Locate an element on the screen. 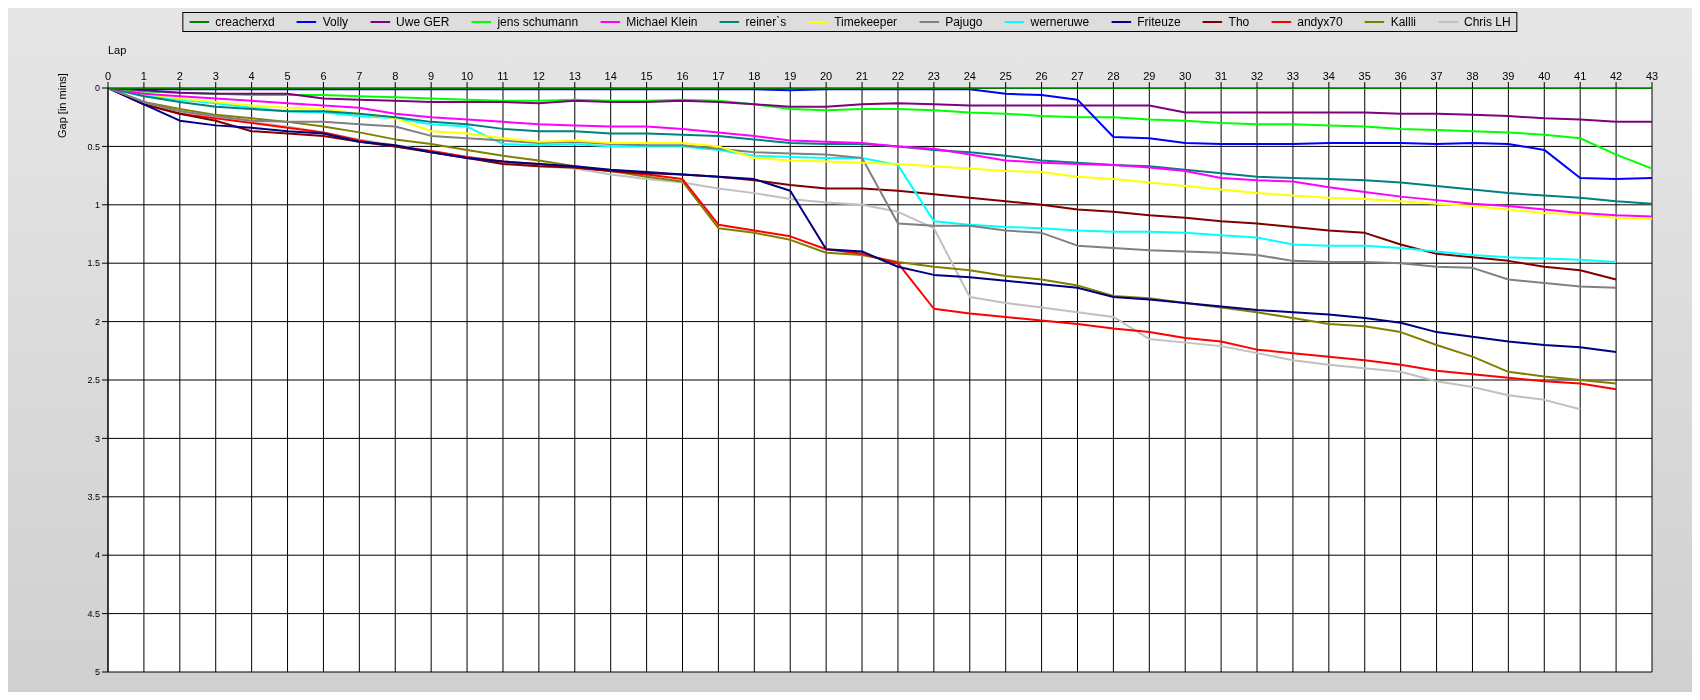  x-tick-label: 25 is located at coordinates (1005, 76).